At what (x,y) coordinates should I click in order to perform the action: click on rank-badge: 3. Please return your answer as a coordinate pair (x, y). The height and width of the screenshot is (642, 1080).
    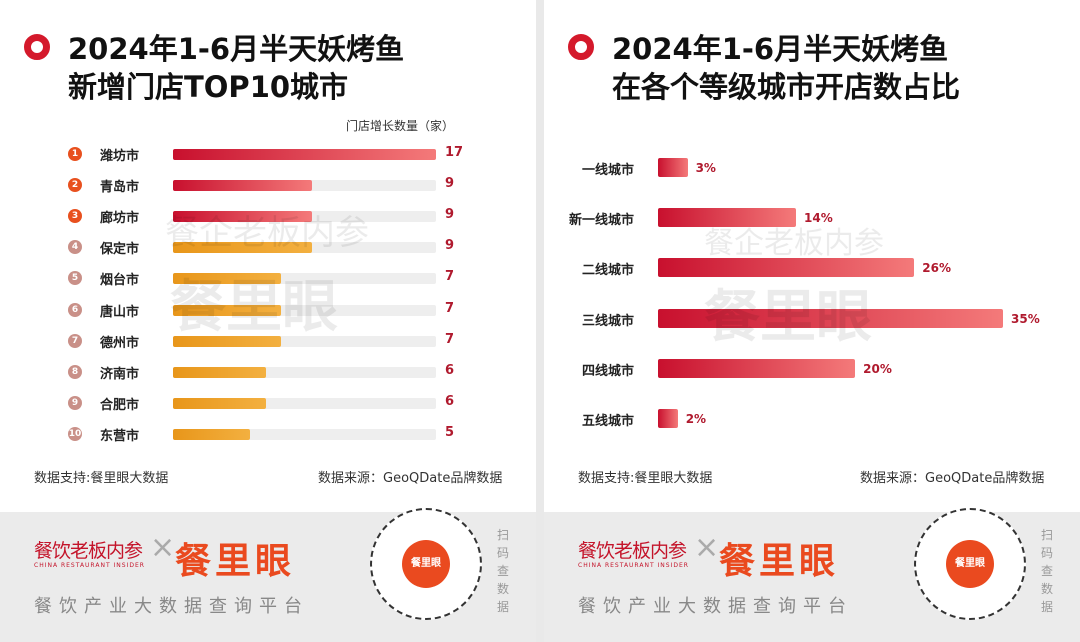
    Looking at the image, I should click on (75, 216).